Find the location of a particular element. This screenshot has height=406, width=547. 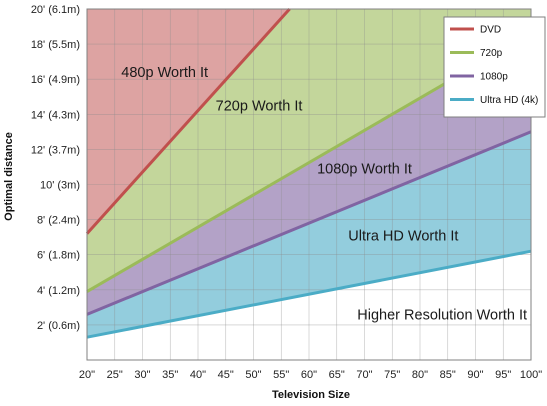

x-tick-label: 50" is located at coordinates (253, 375).